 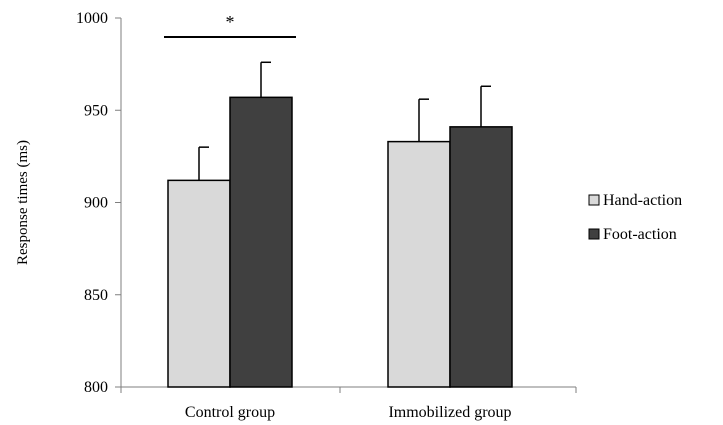 I want to click on legend: Hand-action Foot-action, so click(x=635, y=217).